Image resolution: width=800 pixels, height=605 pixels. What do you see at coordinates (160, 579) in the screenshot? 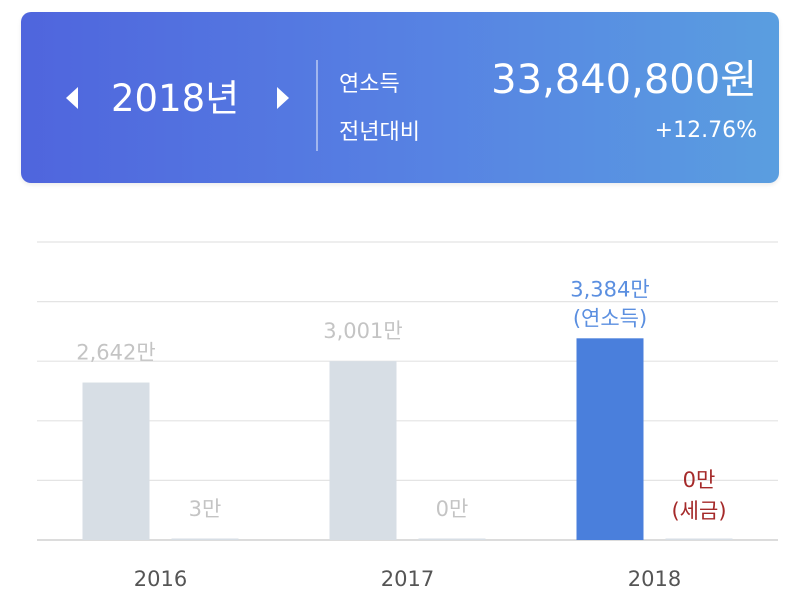
I see `x-tick-label: 2016` at bounding box center [160, 579].